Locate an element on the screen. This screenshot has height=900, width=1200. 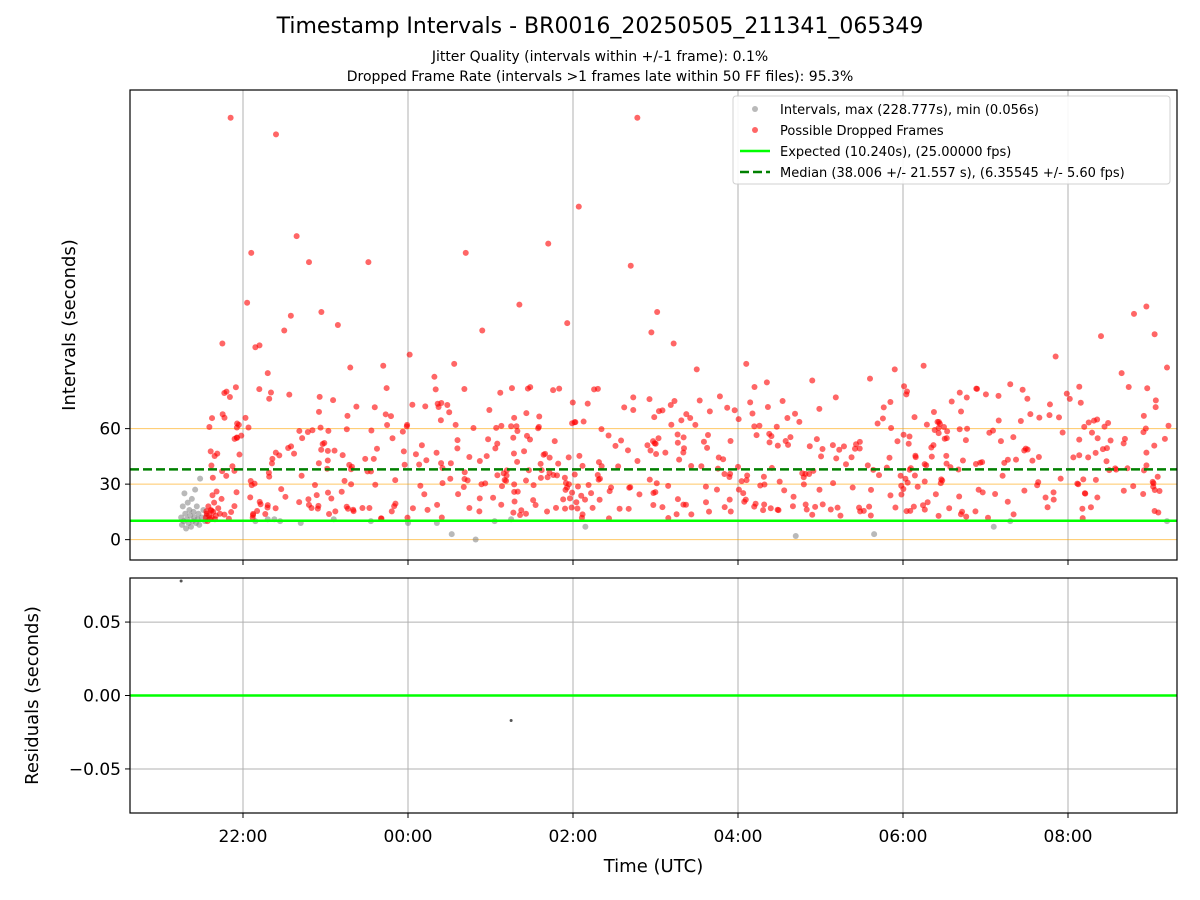
legend-entry: Possible Dropped Frames is located at coordinates (862, 131).